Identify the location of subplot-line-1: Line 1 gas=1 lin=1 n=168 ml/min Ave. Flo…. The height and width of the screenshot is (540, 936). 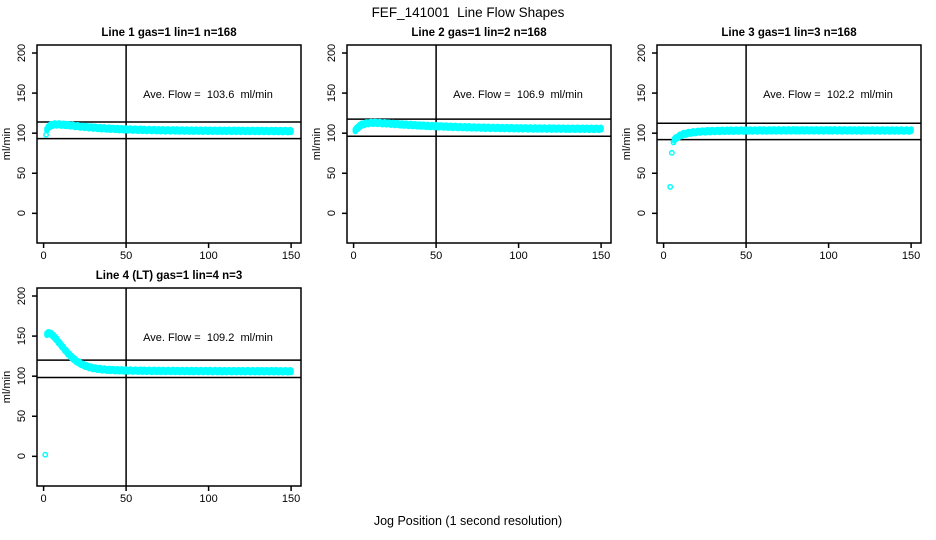
(151, 144).